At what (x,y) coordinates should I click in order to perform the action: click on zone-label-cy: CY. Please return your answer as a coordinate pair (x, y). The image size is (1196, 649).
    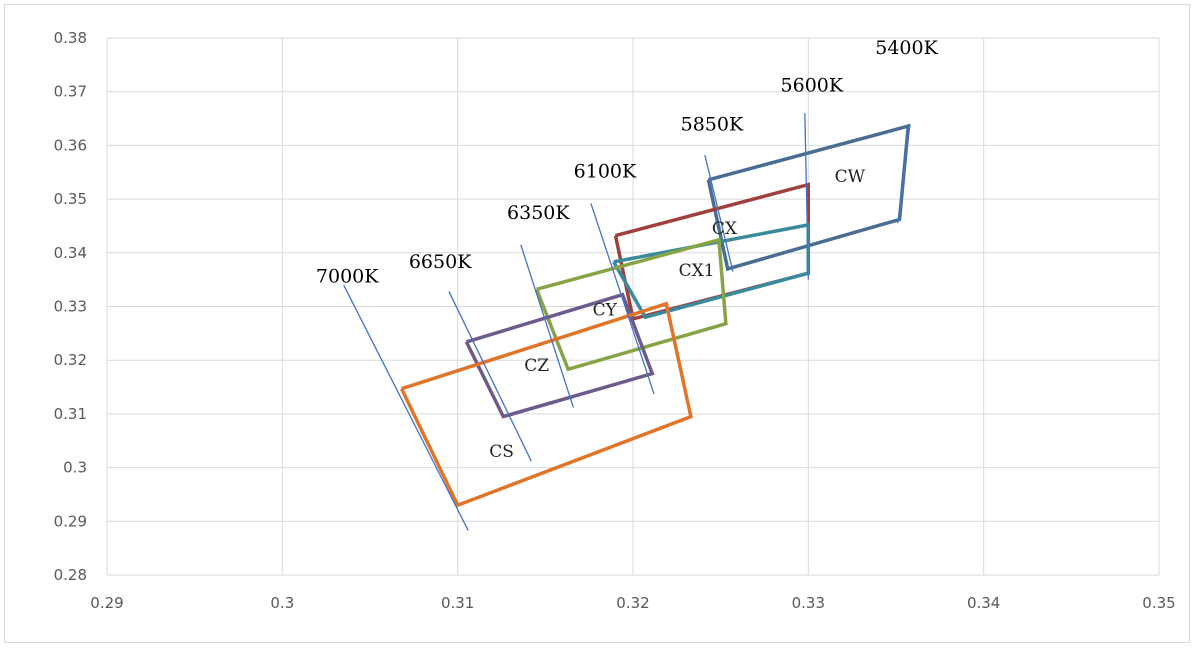
    Looking at the image, I should click on (605, 311).